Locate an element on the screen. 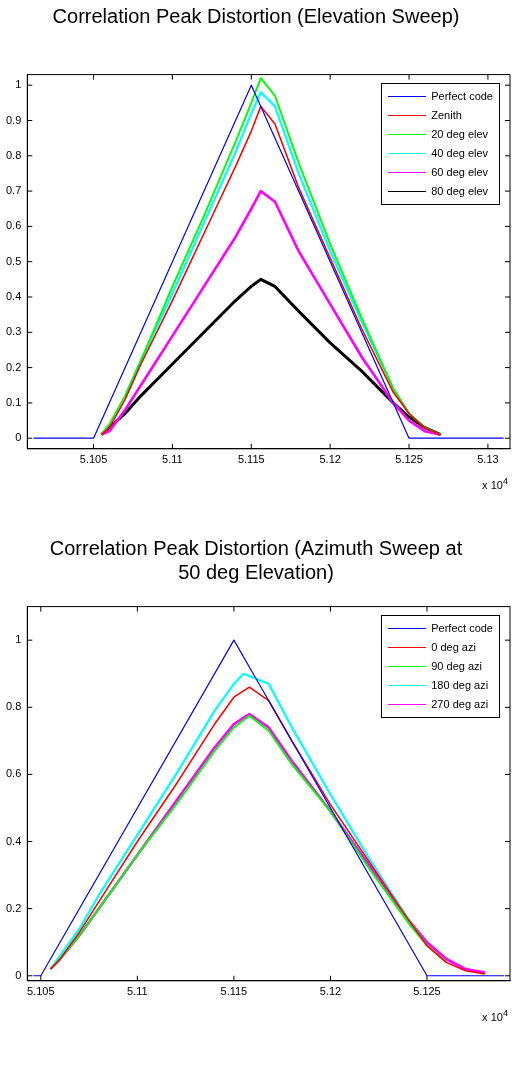 The image size is (512, 1065). legend-label: 90 deg azi is located at coordinates (456, 666).